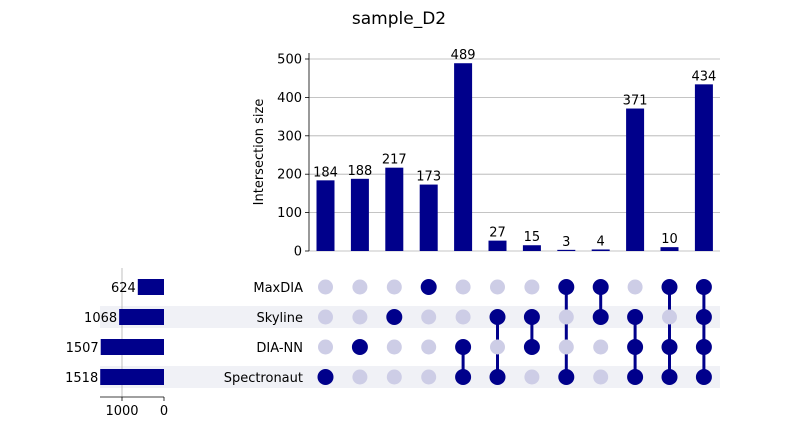 This screenshot has height=444, width=800. What do you see at coordinates (497, 233) in the screenshot?
I see `bar-value-label: 27` at bounding box center [497, 233].